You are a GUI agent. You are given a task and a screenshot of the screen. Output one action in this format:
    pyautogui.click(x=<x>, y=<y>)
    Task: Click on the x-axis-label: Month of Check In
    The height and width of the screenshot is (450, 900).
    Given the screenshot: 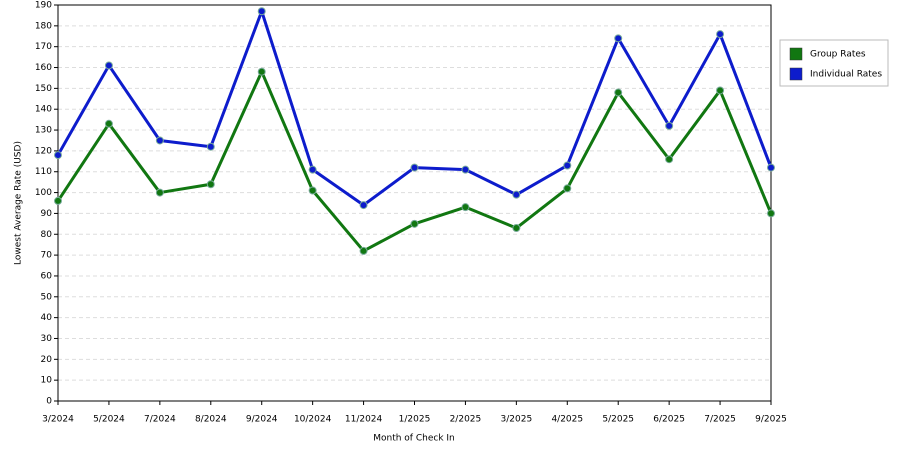 What is the action you would take?
    pyautogui.click(x=414, y=439)
    